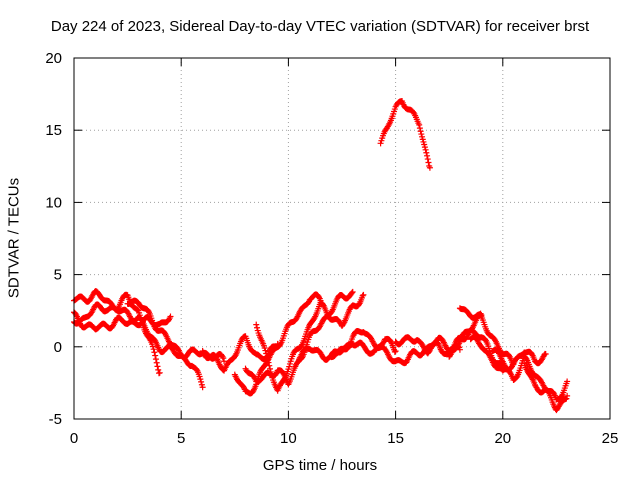 The image size is (640, 480). What do you see at coordinates (181, 438) in the screenshot?
I see `x-tick-label: 5` at bounding box center [181, 438].